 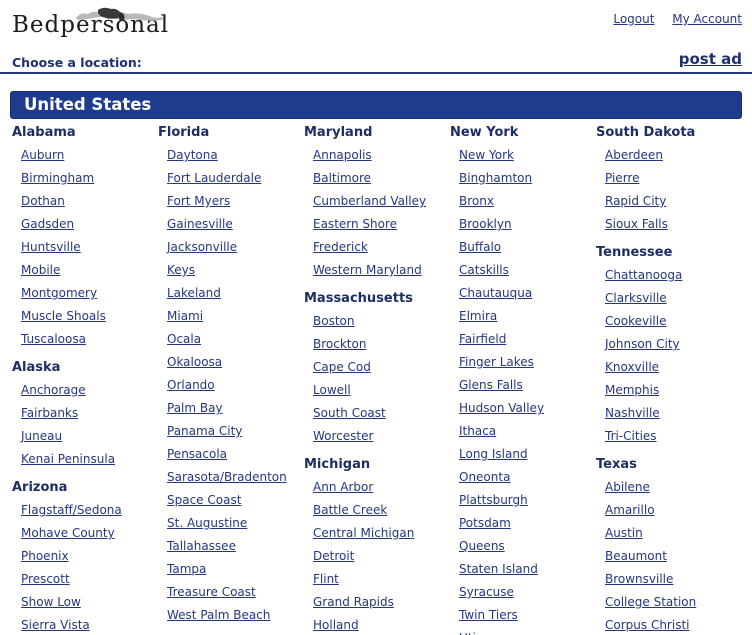 What do you see at coordinates (353, 602) in the screenshot?
I see `city-link: Grand Rapids` at bounding box center [353, 602].